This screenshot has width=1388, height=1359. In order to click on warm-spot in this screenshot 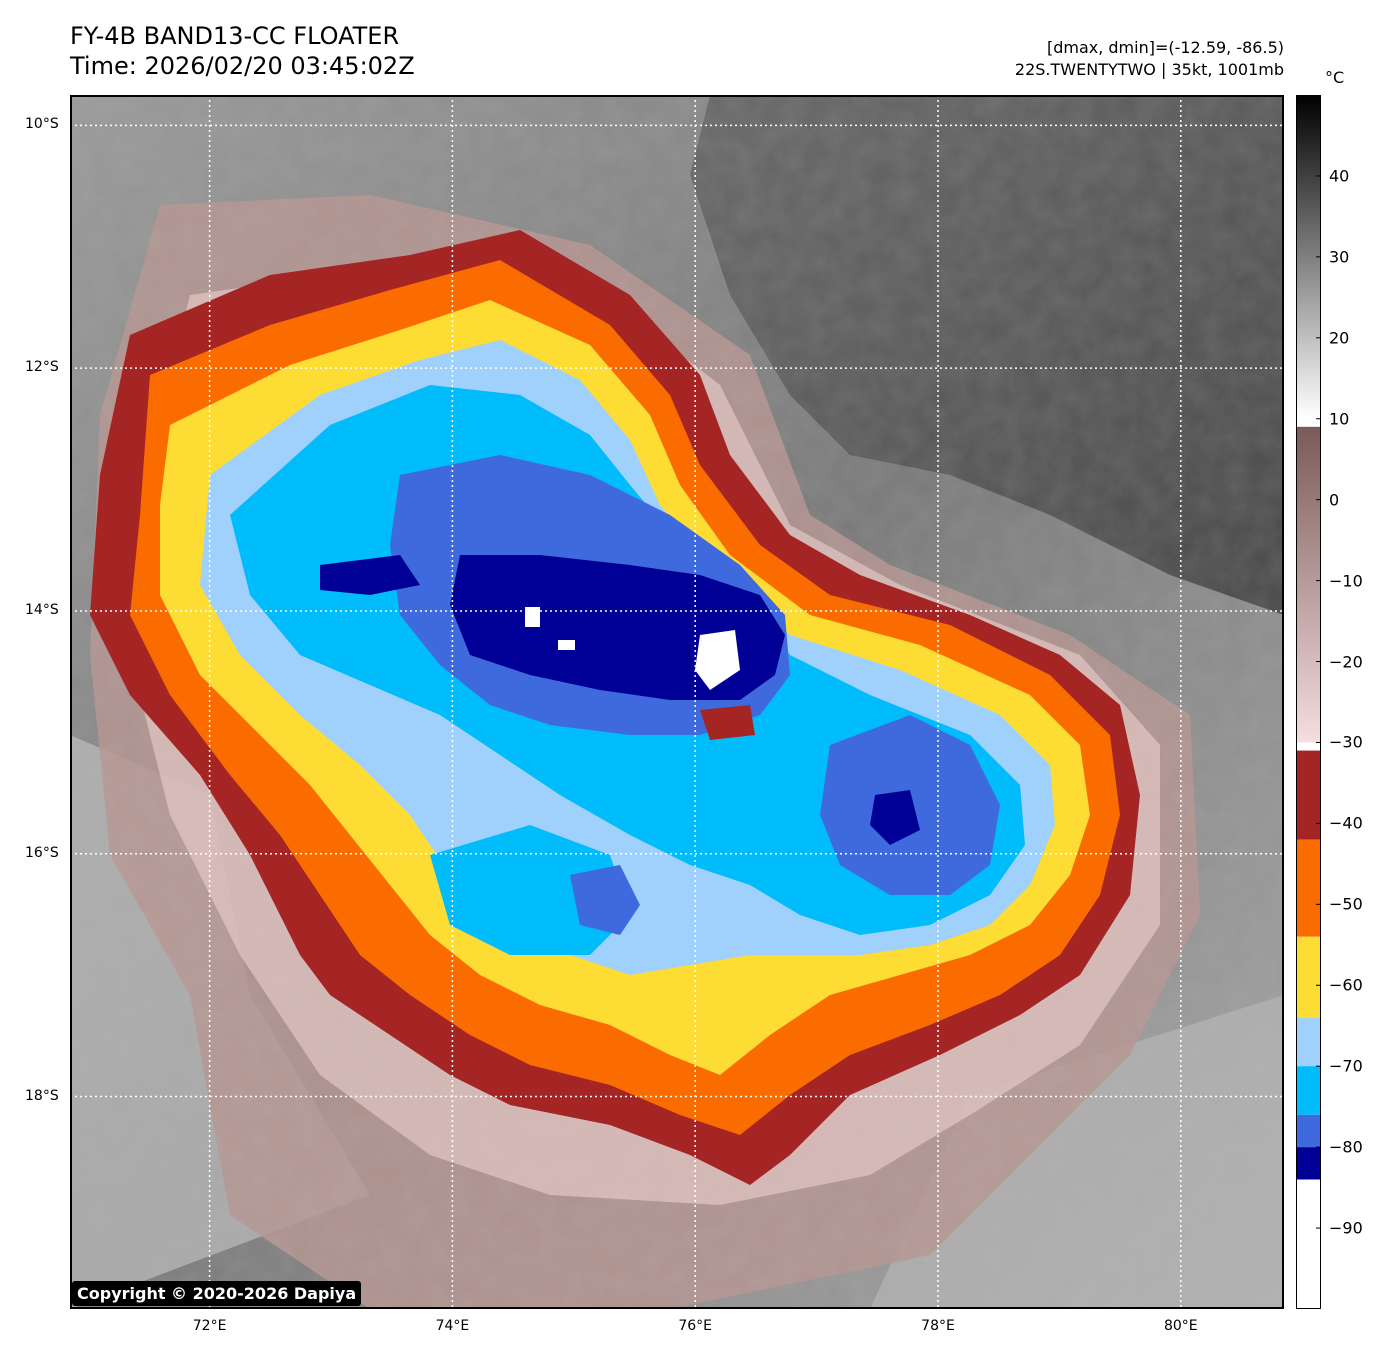, I will do `click(727, 722)`.